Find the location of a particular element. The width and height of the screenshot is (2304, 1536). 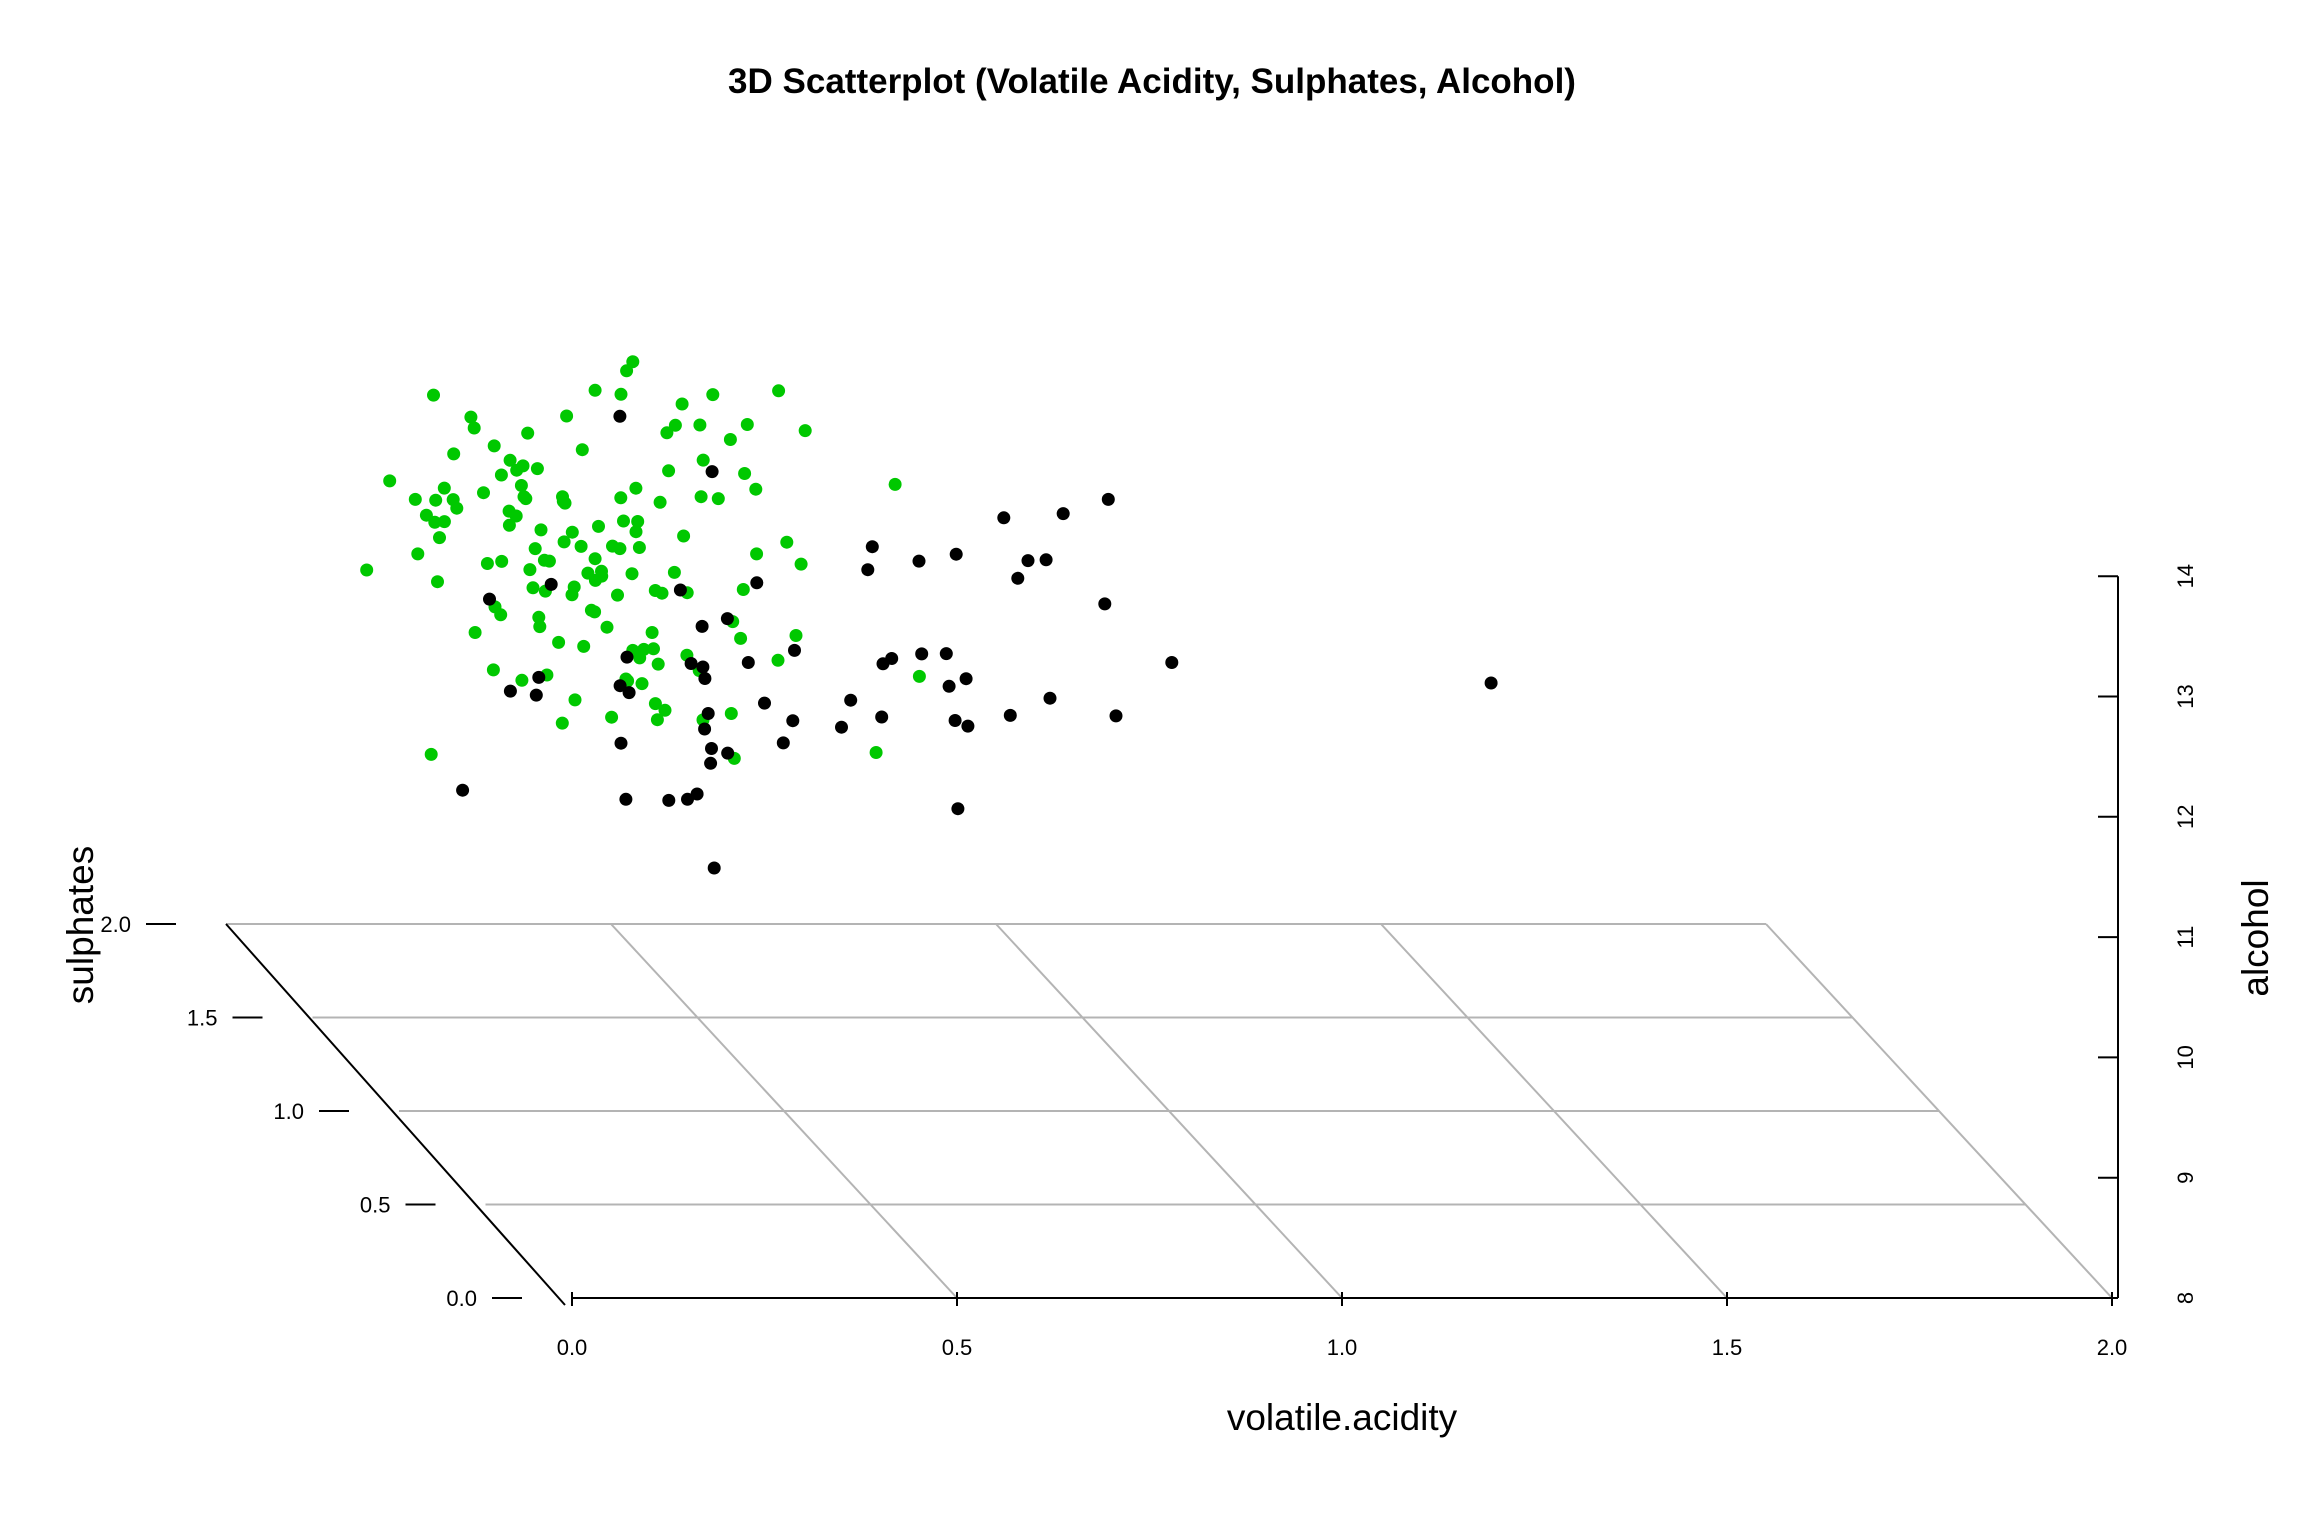

z-tick-label: 9 is located at coordinates (2185, 1178).